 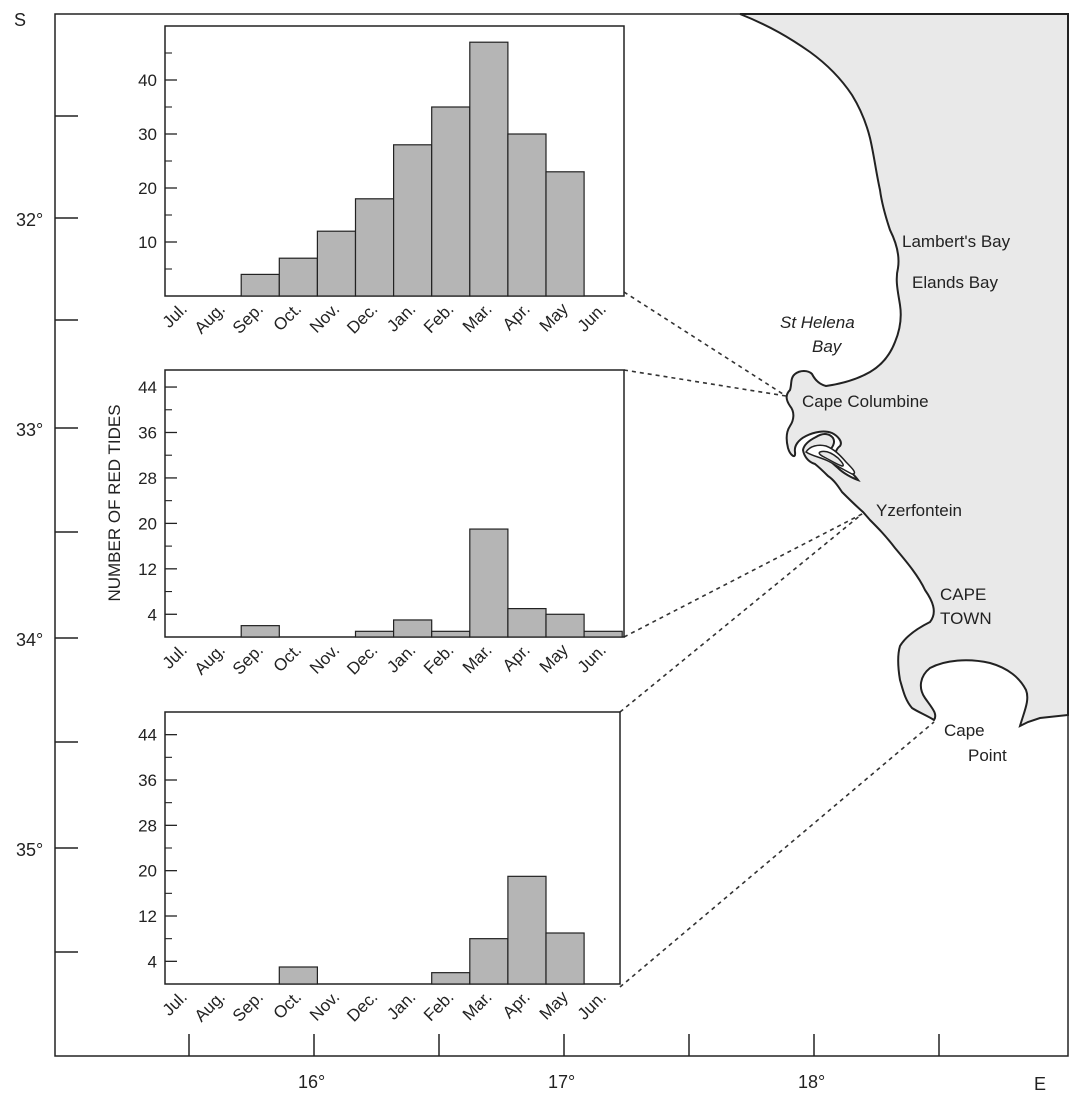 I want to click on chart-1-bar-mar, so click(x=489, y=583).